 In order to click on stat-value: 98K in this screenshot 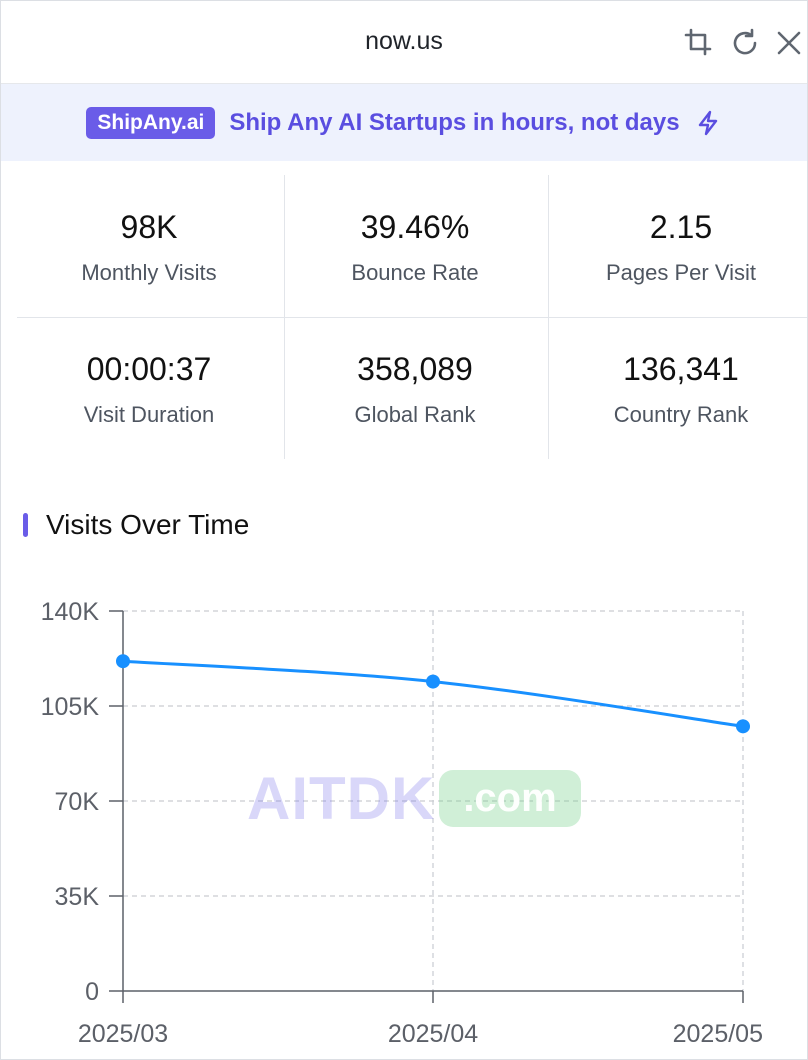, I will do `click(149, 227)`.